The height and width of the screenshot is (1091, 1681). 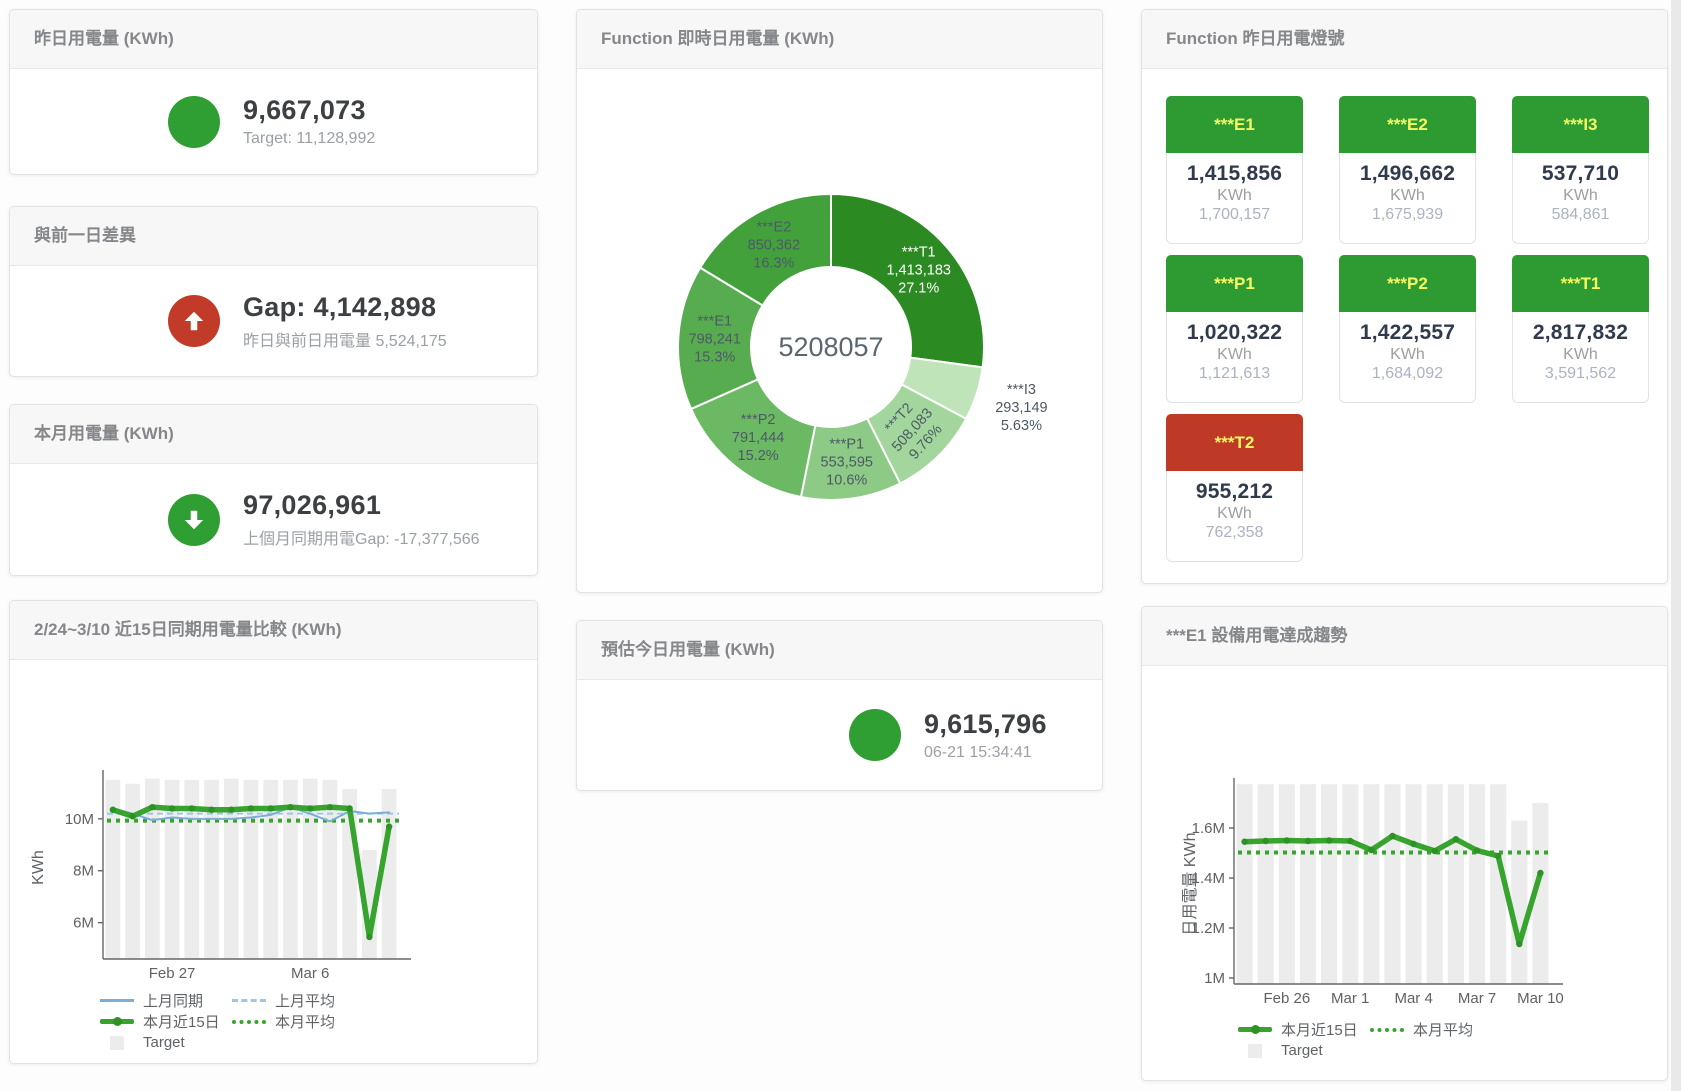 I want to click on legend-label: 本月近15日, so click(x=1319, y=1030).